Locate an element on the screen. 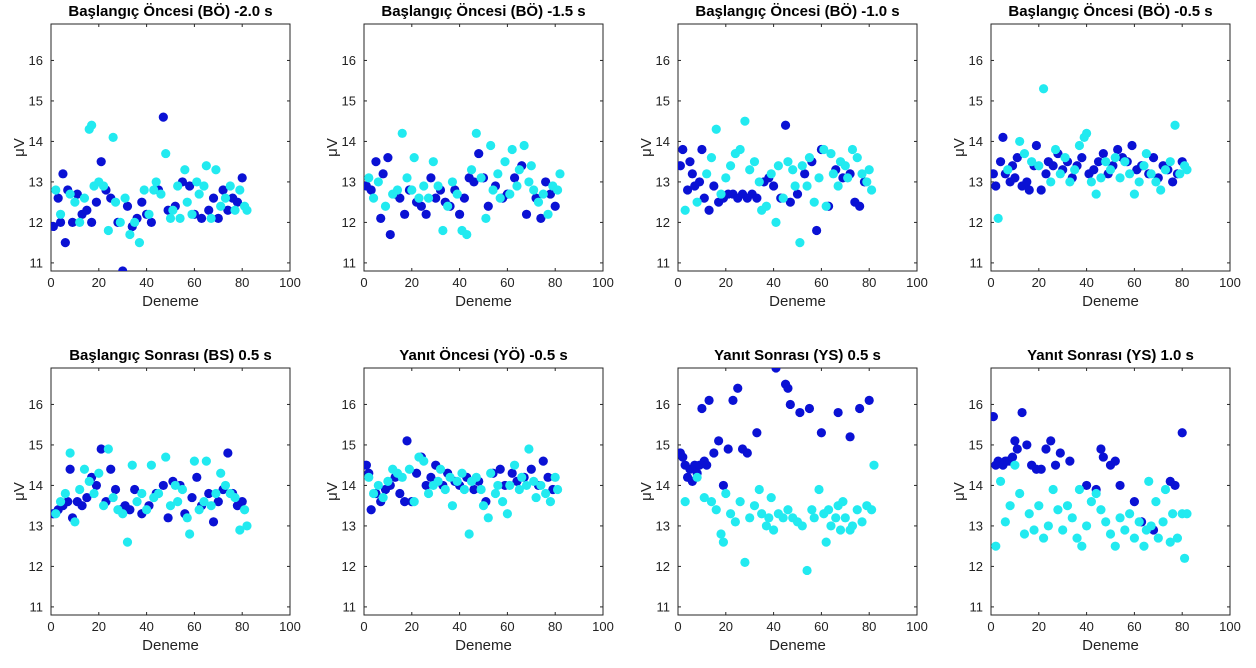  series-light is located at coordinates (151, 184).